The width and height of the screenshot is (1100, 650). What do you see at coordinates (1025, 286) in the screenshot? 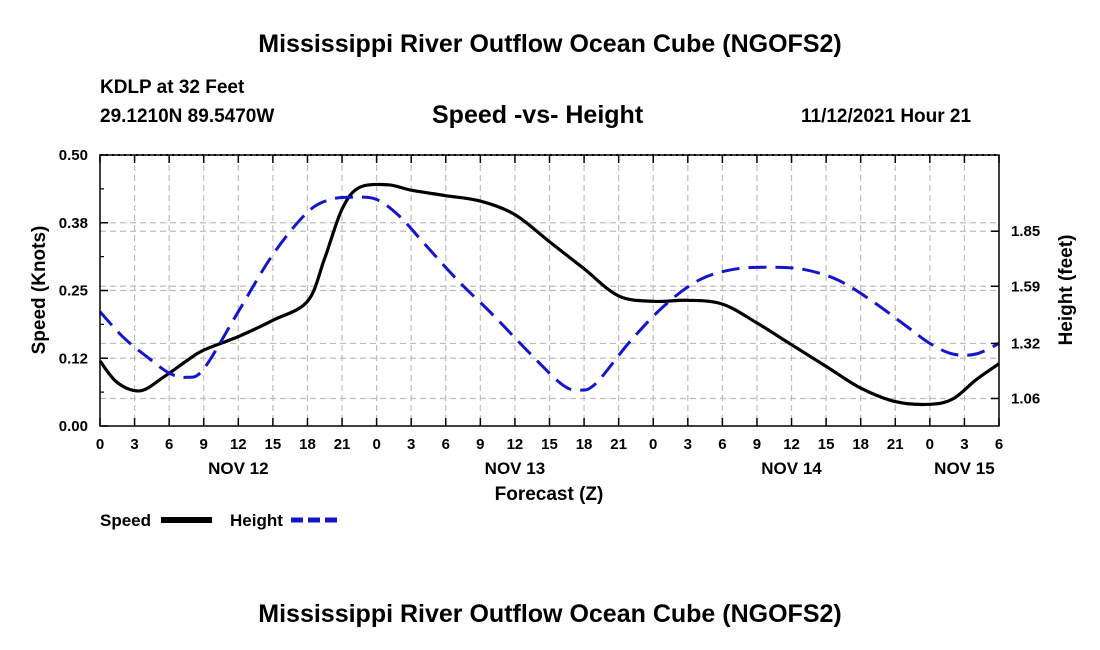
I see `y2-tick-label: 1.59` at bounding box center [1025, 286].